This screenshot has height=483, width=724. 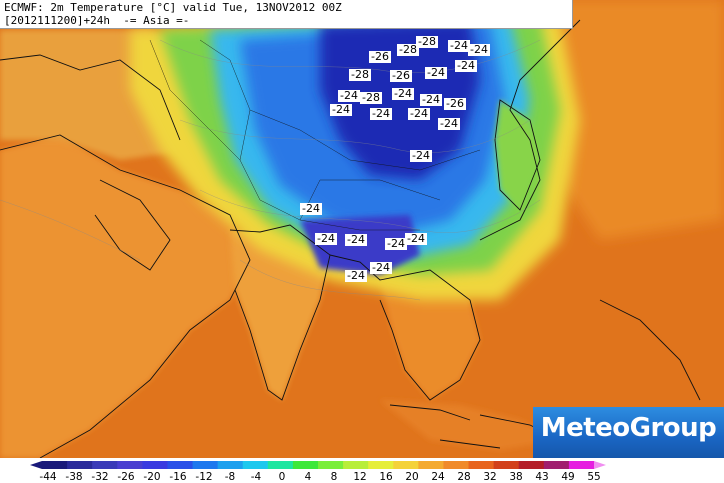 I want to click on legend-tick-label: 16, so click(x=386, y=477).